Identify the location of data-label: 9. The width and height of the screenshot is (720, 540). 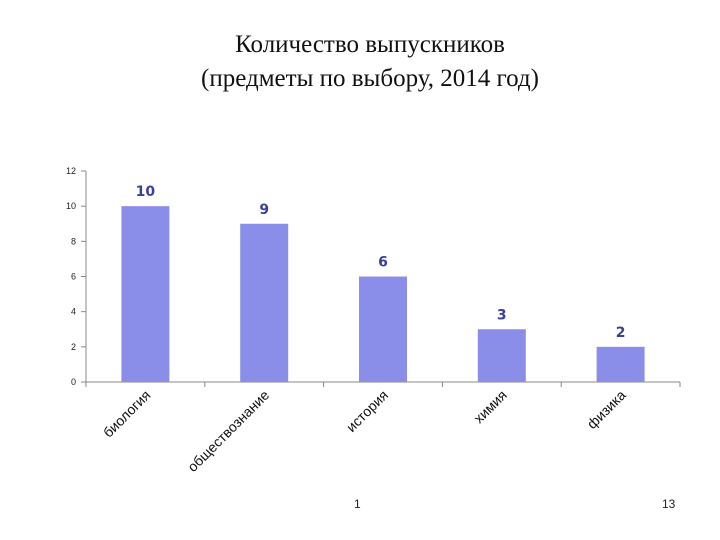
(264, 210).